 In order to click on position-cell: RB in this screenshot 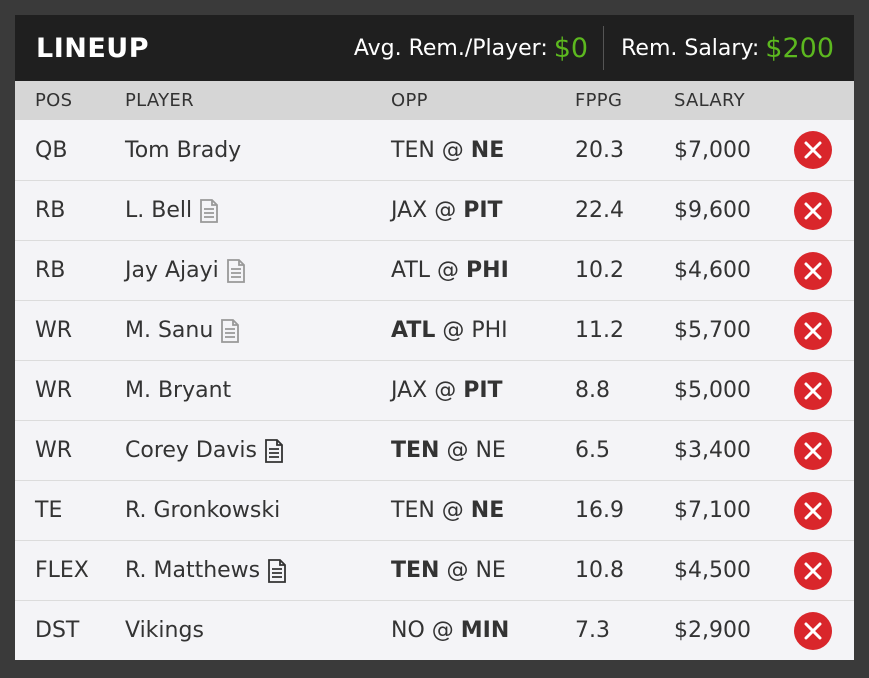, I will do `click(50, 270)`.